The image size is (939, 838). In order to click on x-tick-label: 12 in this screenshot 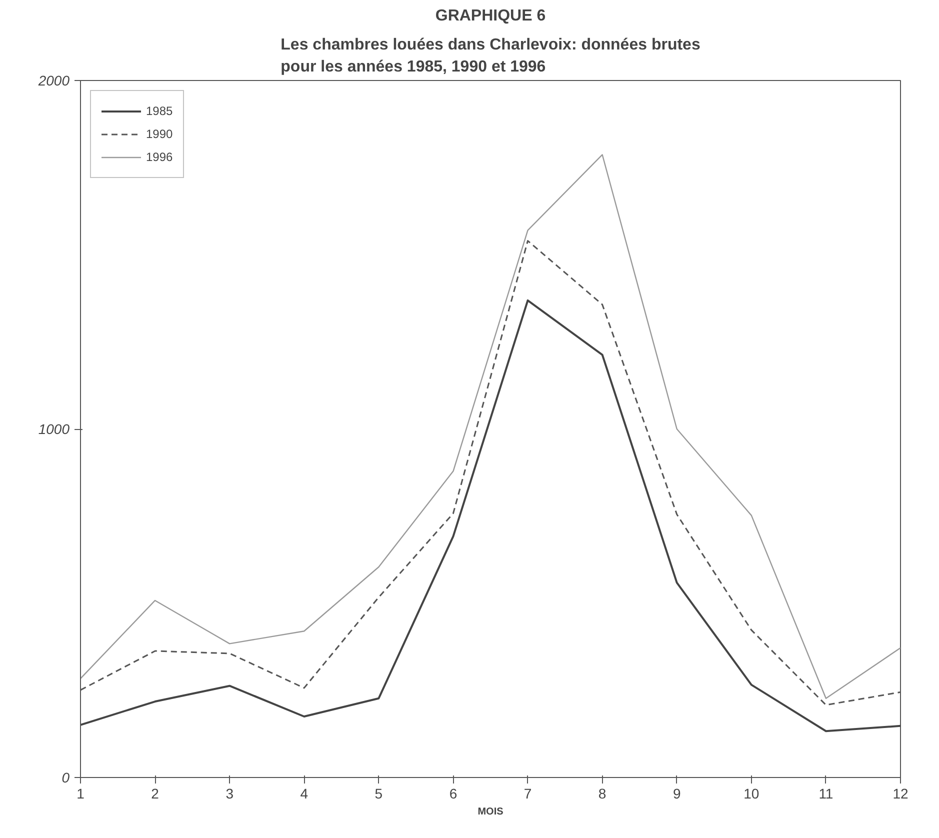, I will do `click(900, 794)`.